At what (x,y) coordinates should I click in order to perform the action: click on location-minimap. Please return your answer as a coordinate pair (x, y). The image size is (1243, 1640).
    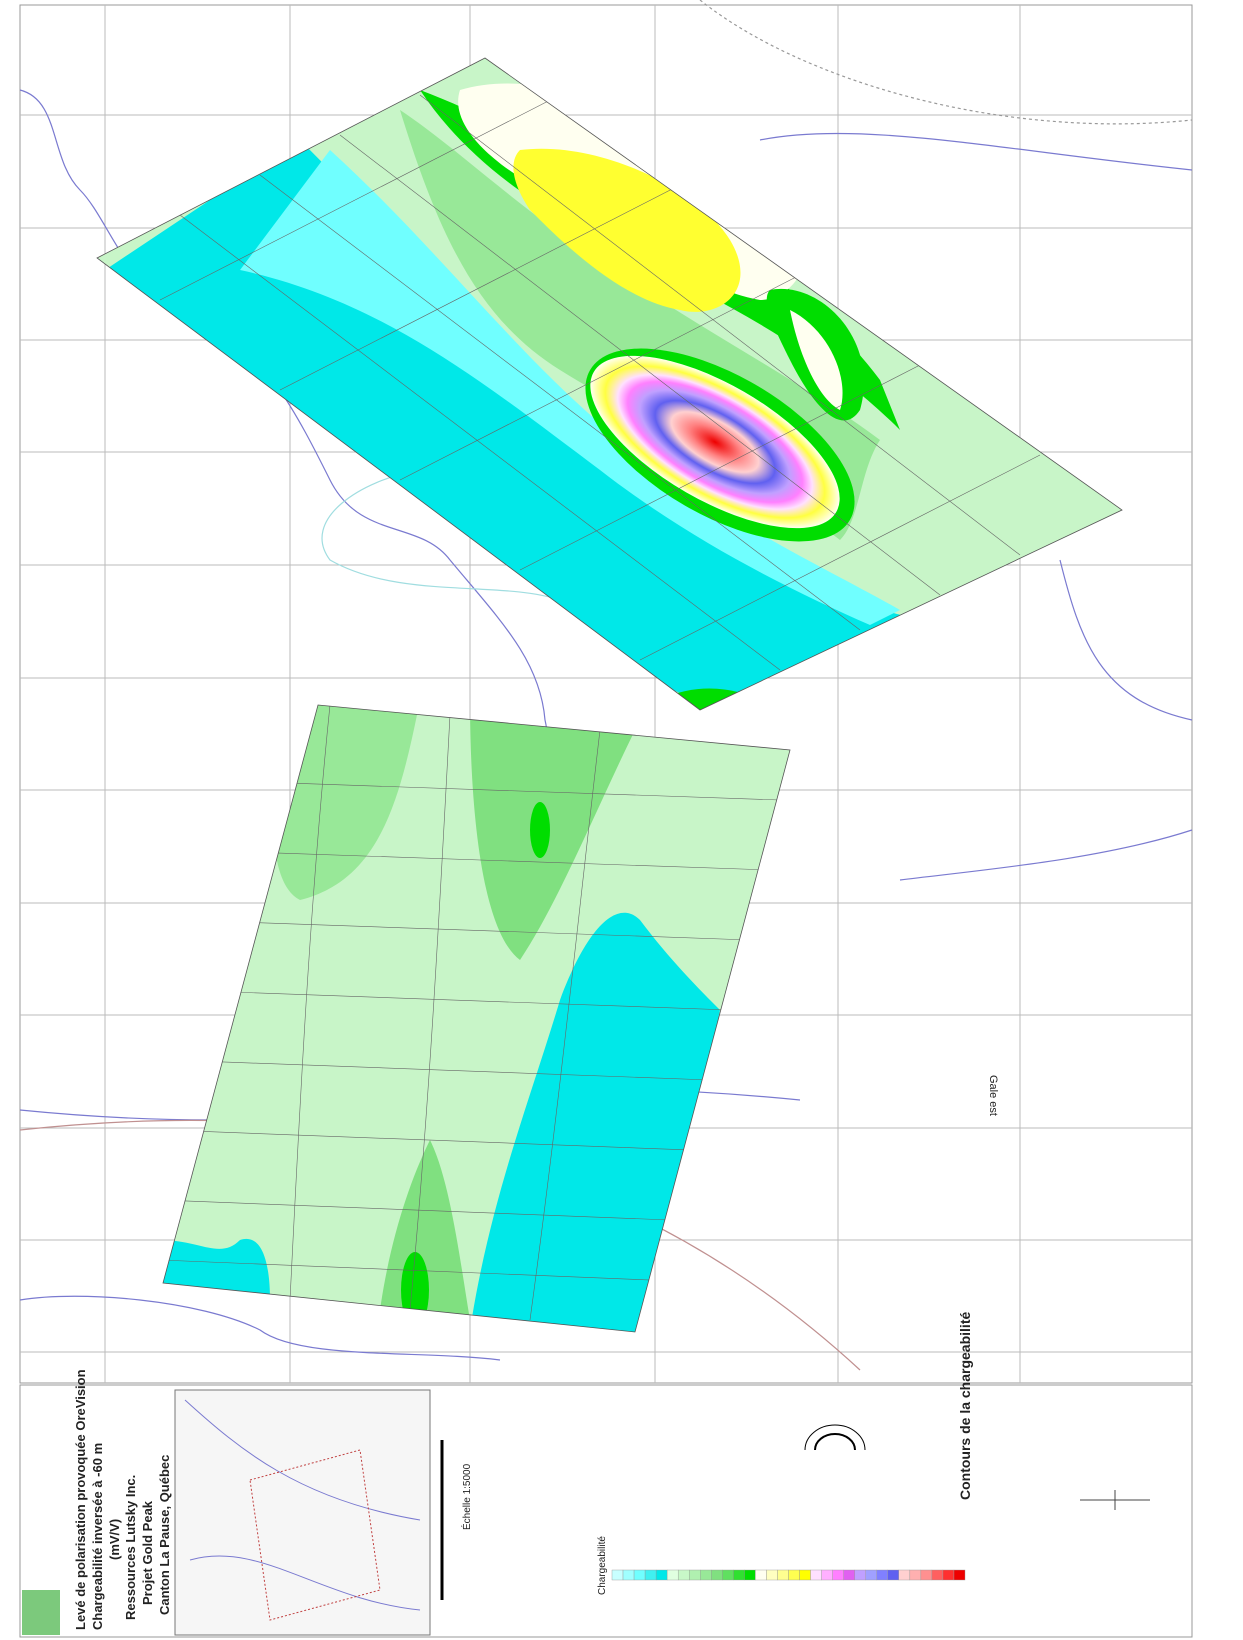
    Looking at the image, I should click on (302, 1512).